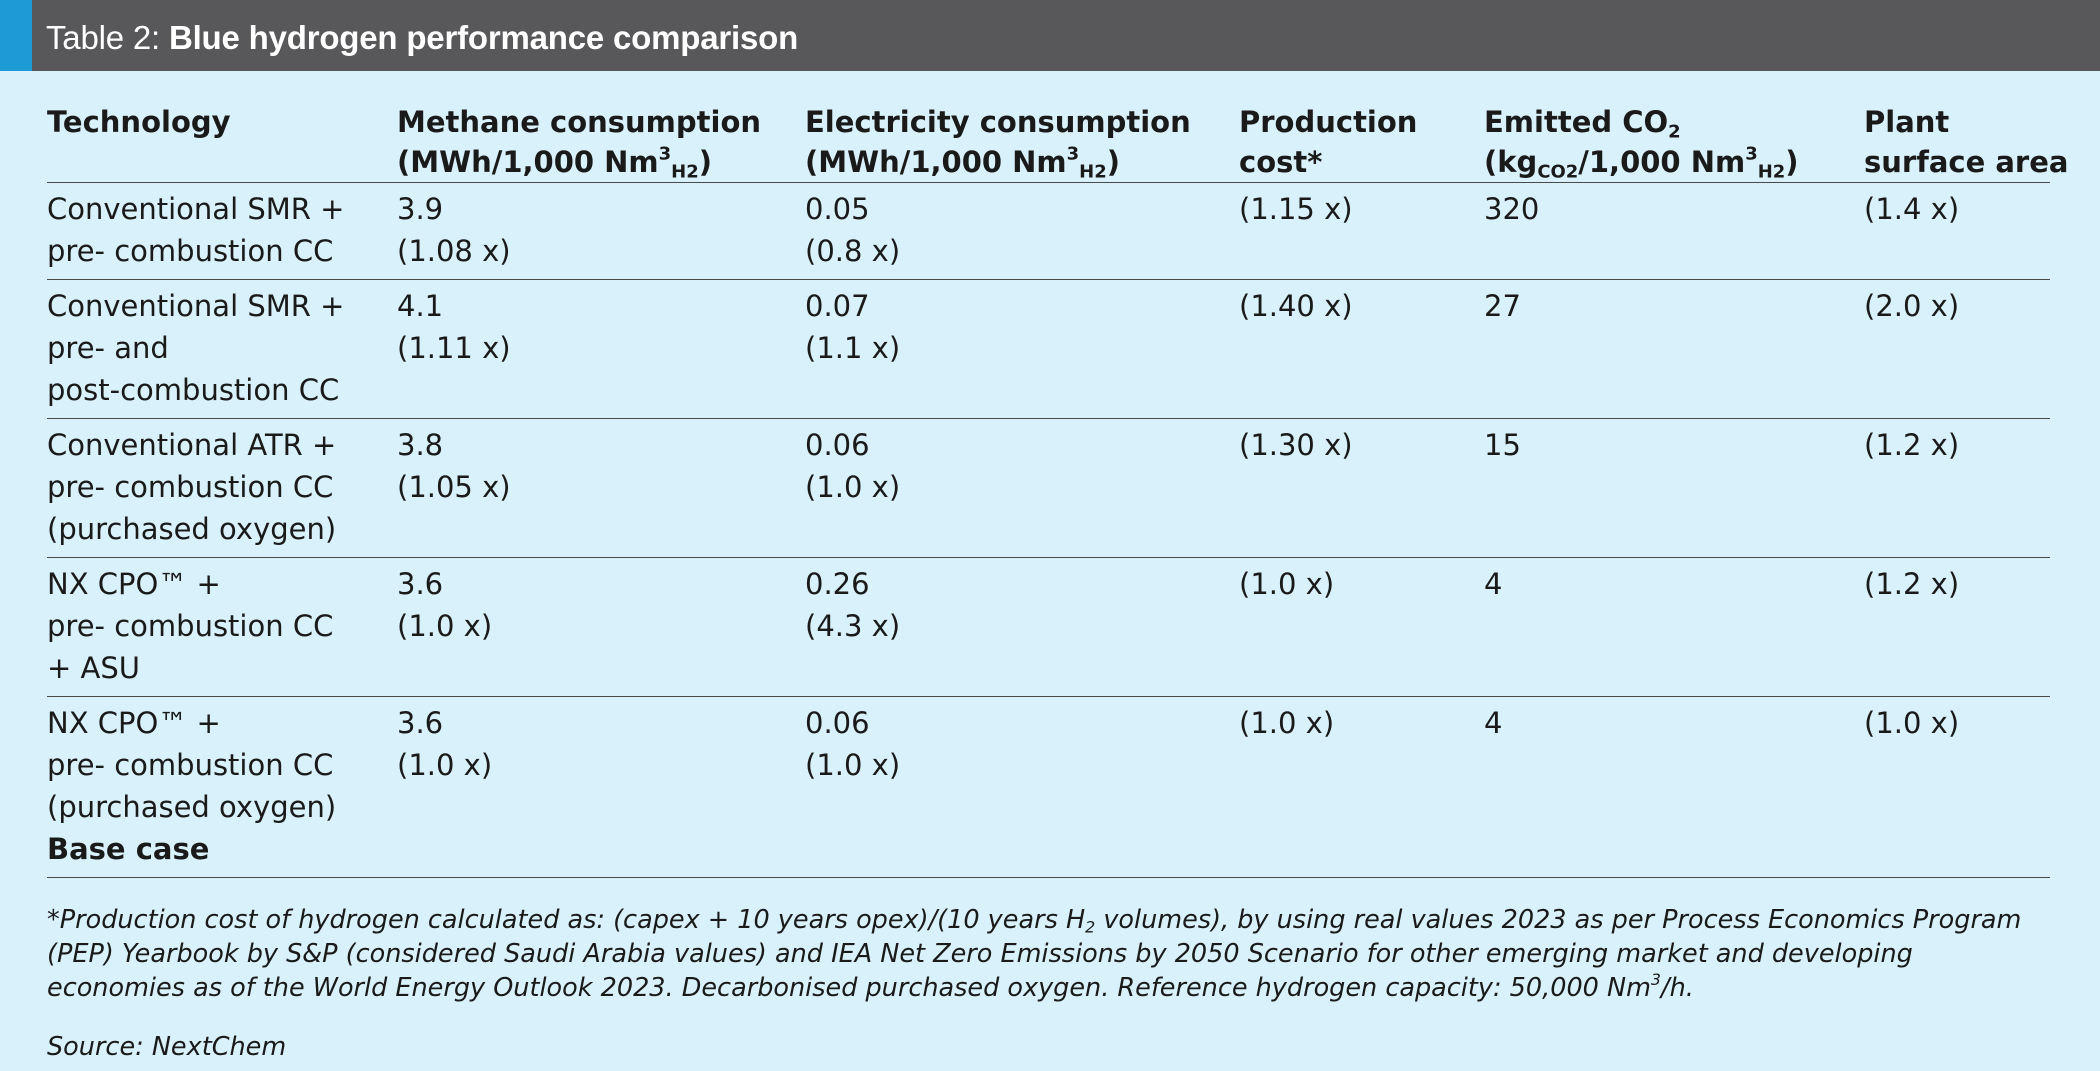 The image size is (2100, 1071). I want to click on cell-production-cost: (1.15 x), so click(1361, 231).